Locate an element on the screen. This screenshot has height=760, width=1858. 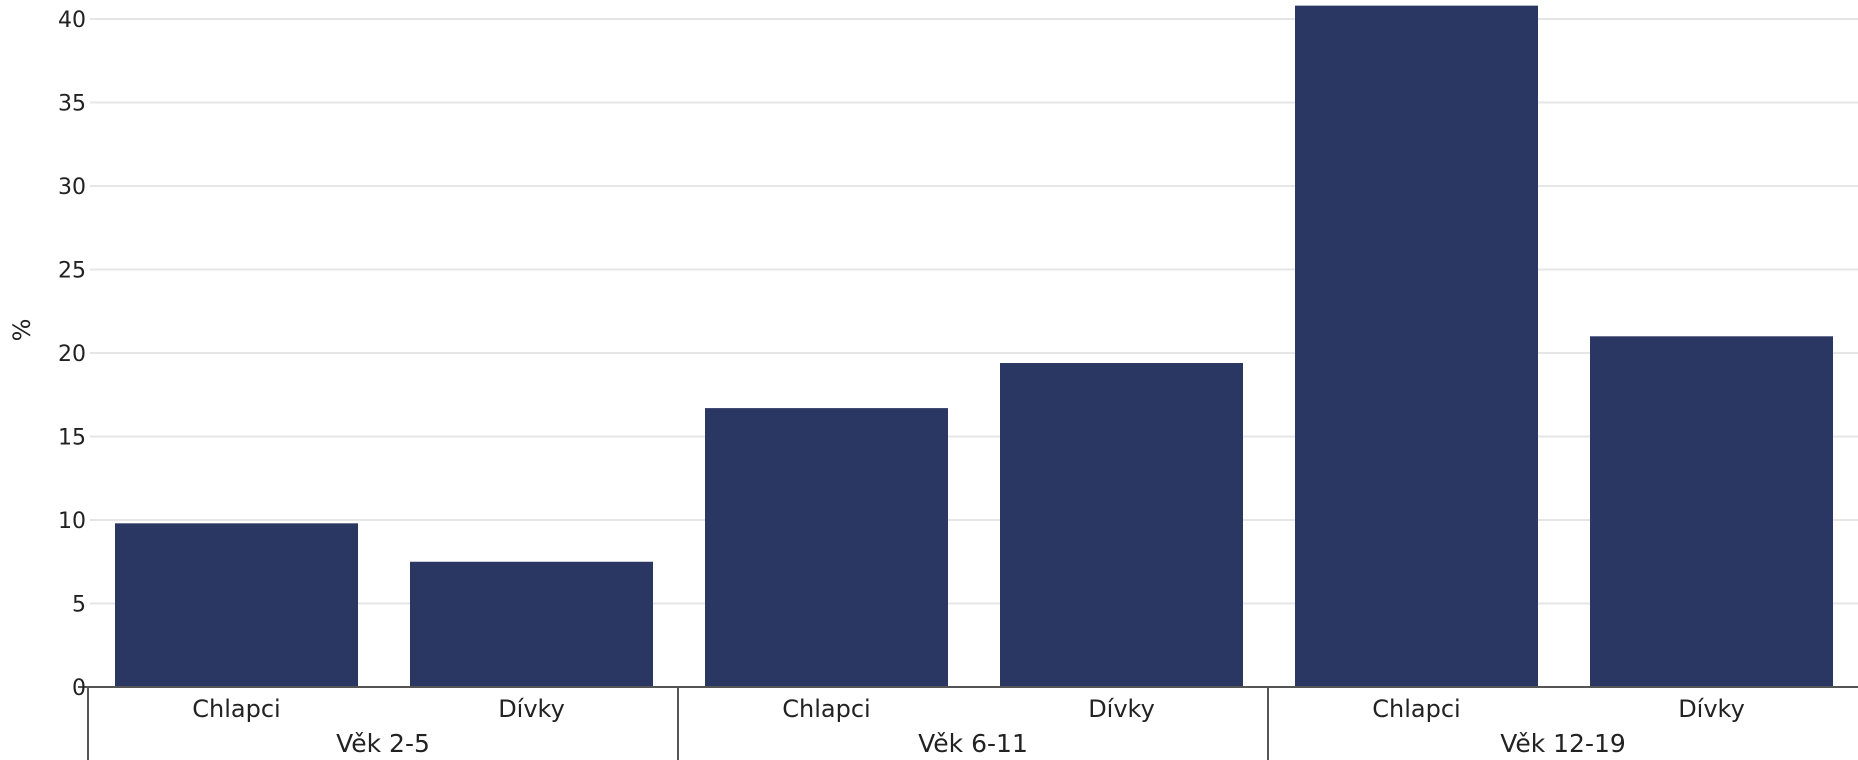
x-group-label: Věk 12-19 is located at coordinates (1563, 743).